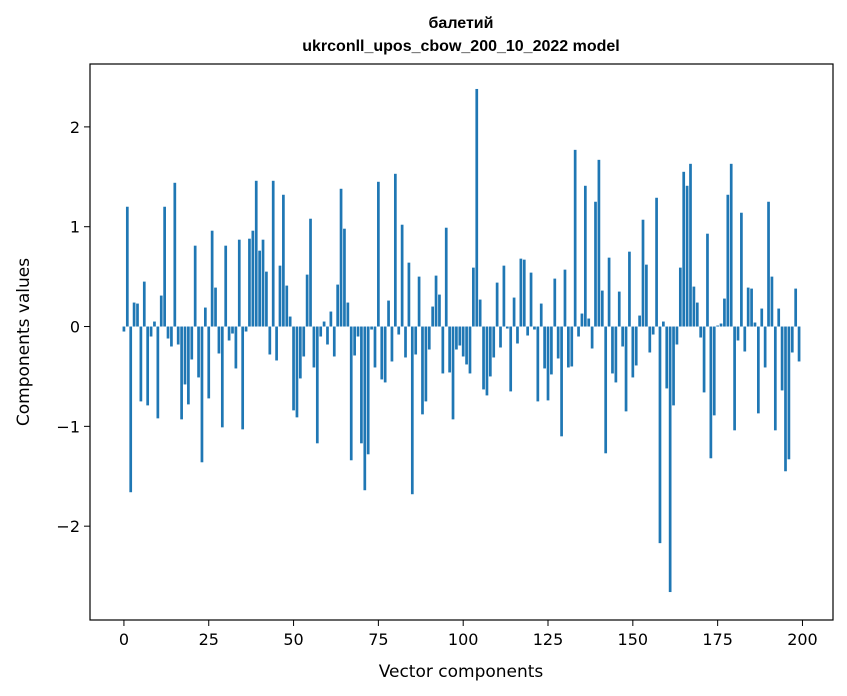  Describe the element at coordinates (75, 327) in the screenshot. I see `y-tick-label: 0` at that location.